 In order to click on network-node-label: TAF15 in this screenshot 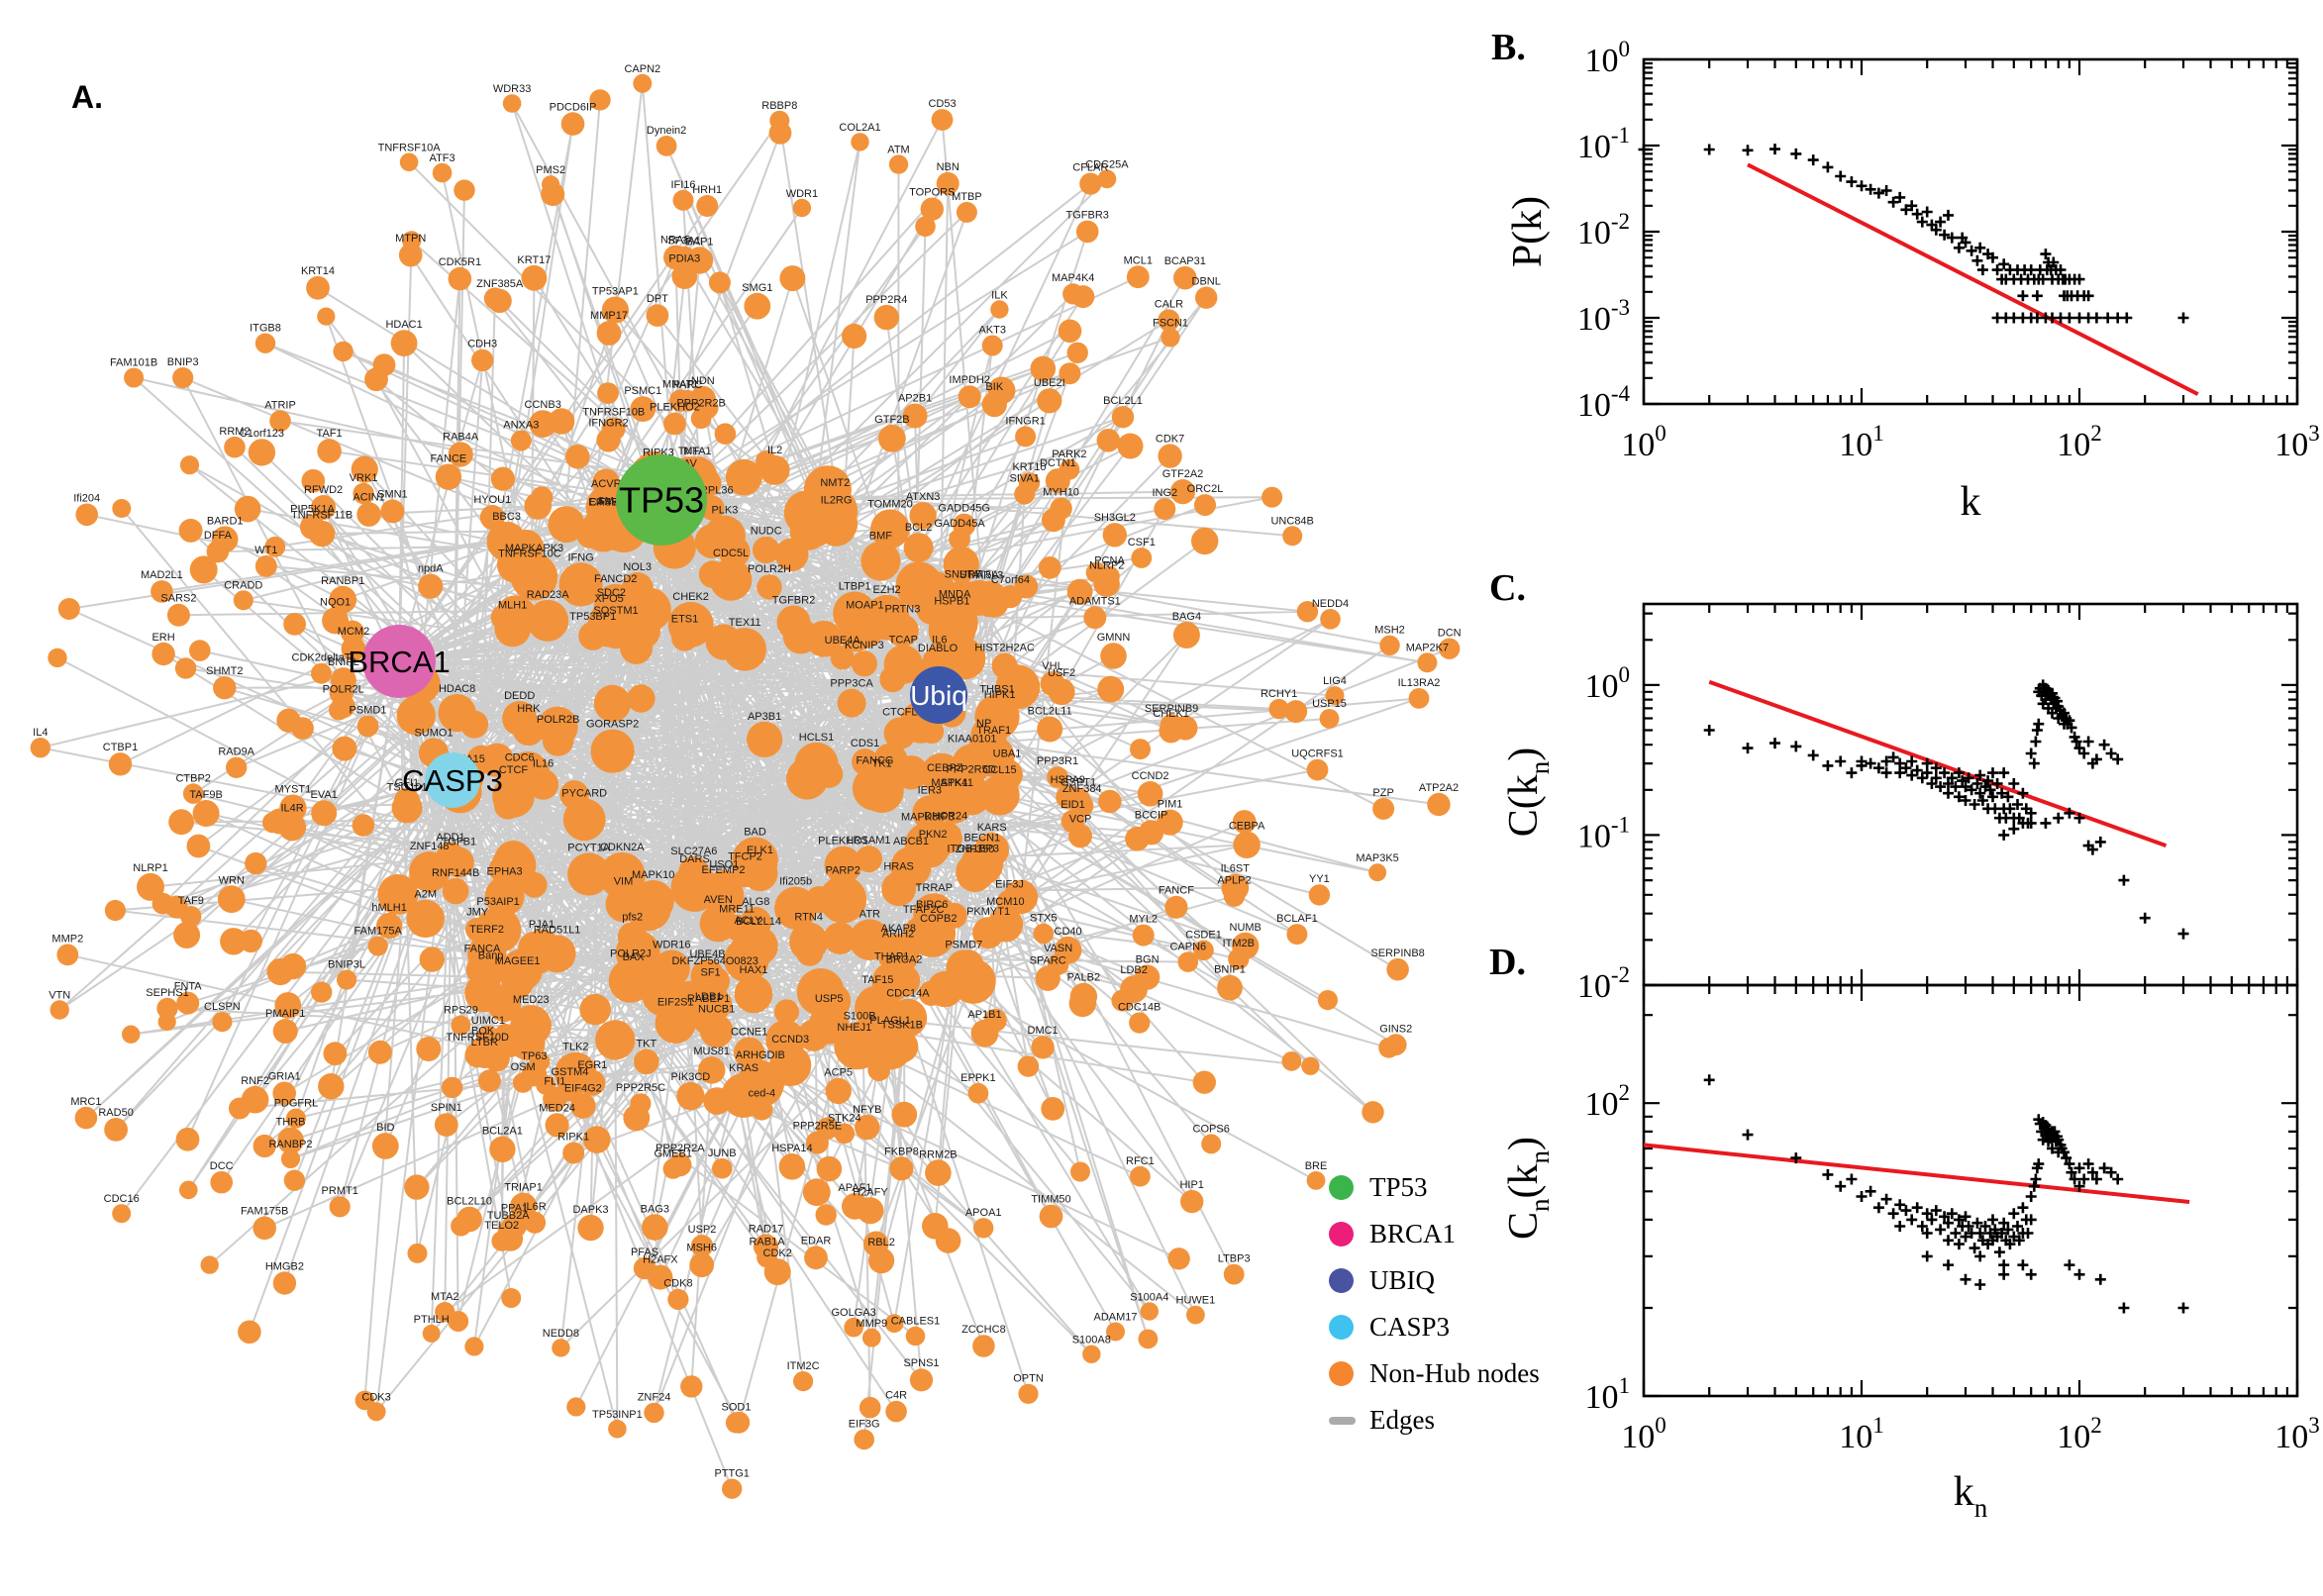, I will do `click(877, 980)`.